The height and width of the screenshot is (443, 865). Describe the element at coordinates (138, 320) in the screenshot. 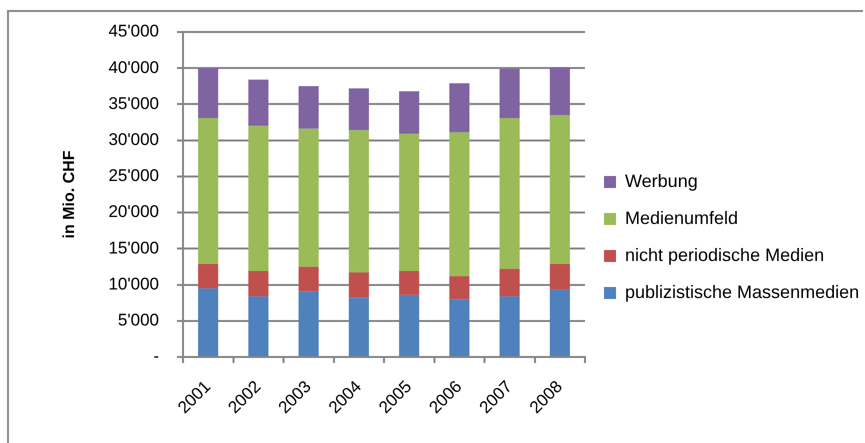

I see `y-tick-label: 5'000` at that location.